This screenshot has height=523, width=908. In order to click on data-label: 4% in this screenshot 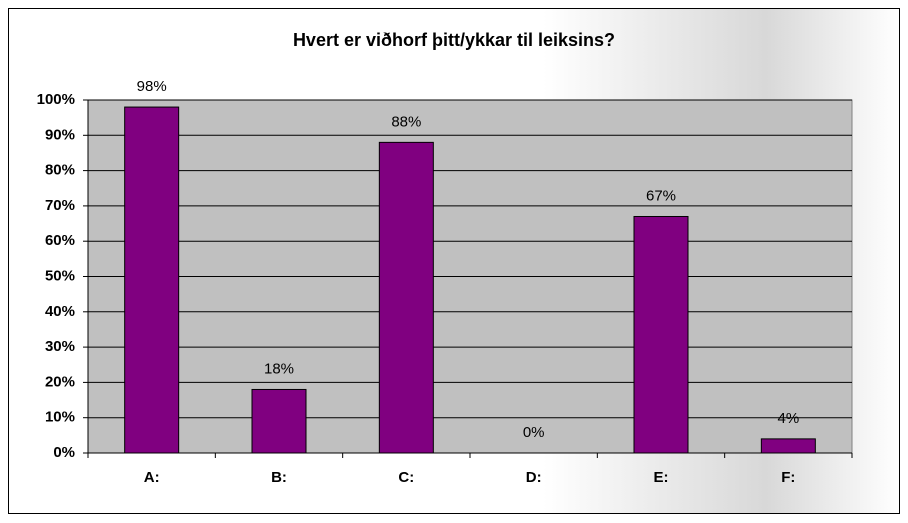, I will do `click(788, 418)`.